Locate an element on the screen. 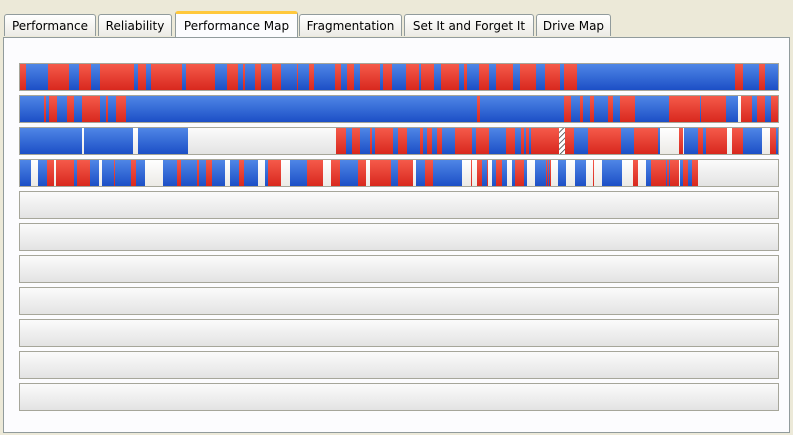 The image size is (793, 435). tab: Fragmentation is located at coordinates (350, 25).